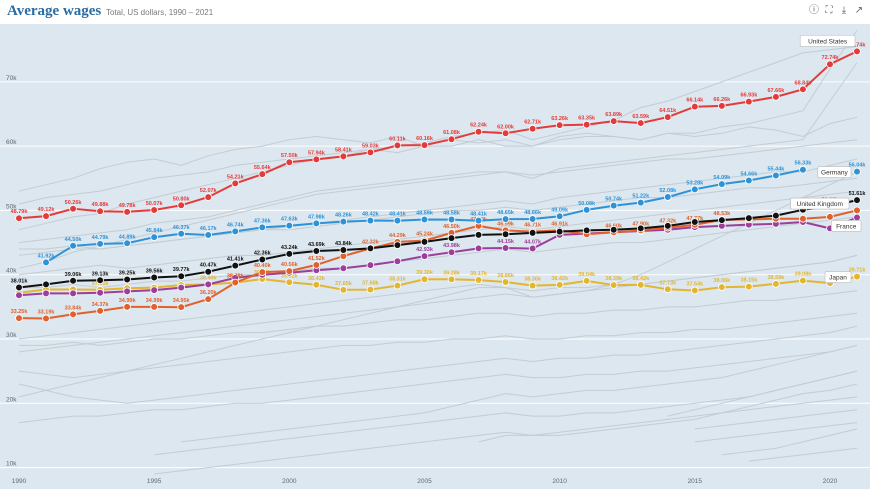 Image resolution: width=870 pixels, height=489 pixels. What do you see at coordinates (859, 10) in the screenshot?
I see `share-icon: ↗` at bounding box center [859, 10].